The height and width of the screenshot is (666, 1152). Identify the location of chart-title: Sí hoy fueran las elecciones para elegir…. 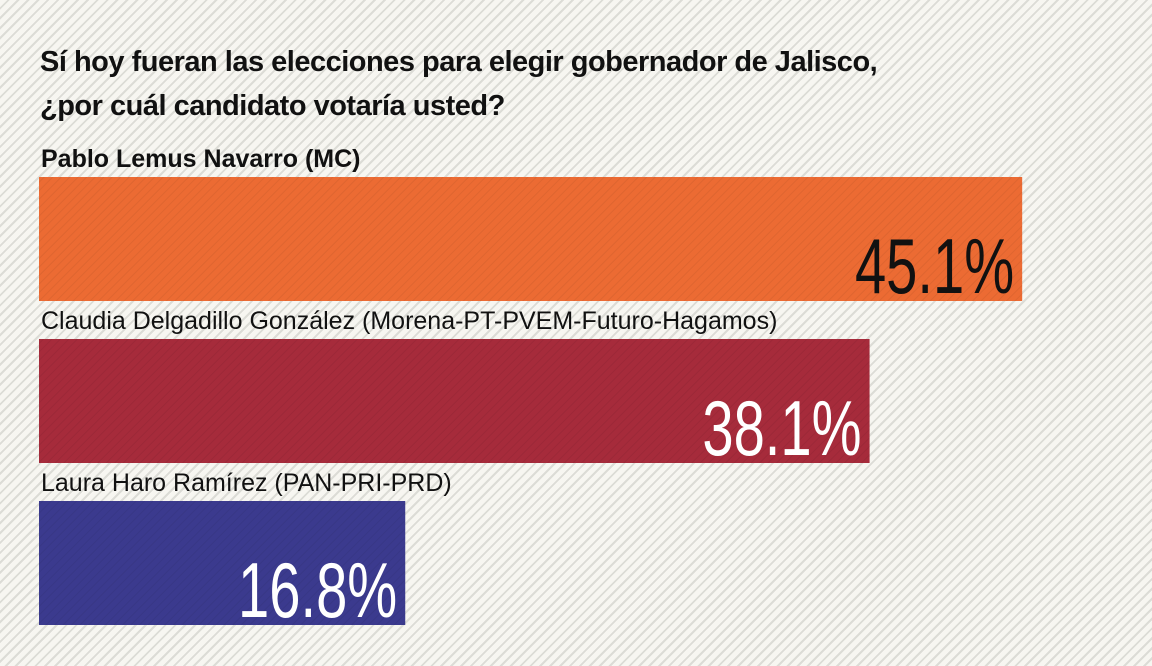
(580, 84).